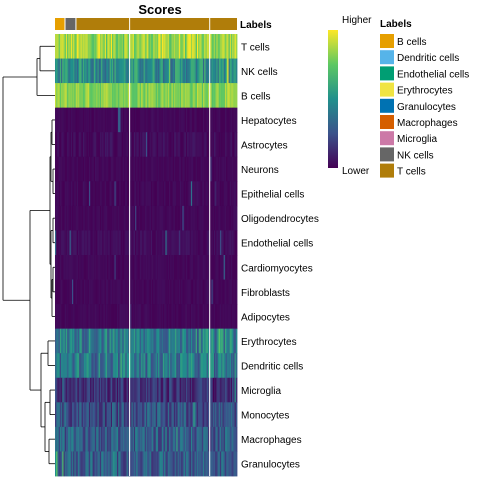 This screenshot has height=480, width=480. What do you see at coordinates (269, 342) in the screenshot?
I see `row-label: Erythrocytes` at bounding box center [269, 342].